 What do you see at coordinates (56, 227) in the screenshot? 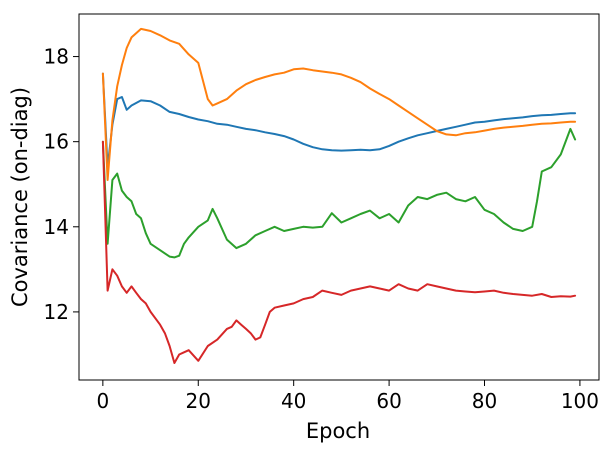
I see `y-tick-label: 14` at bounding box center [56, 227].